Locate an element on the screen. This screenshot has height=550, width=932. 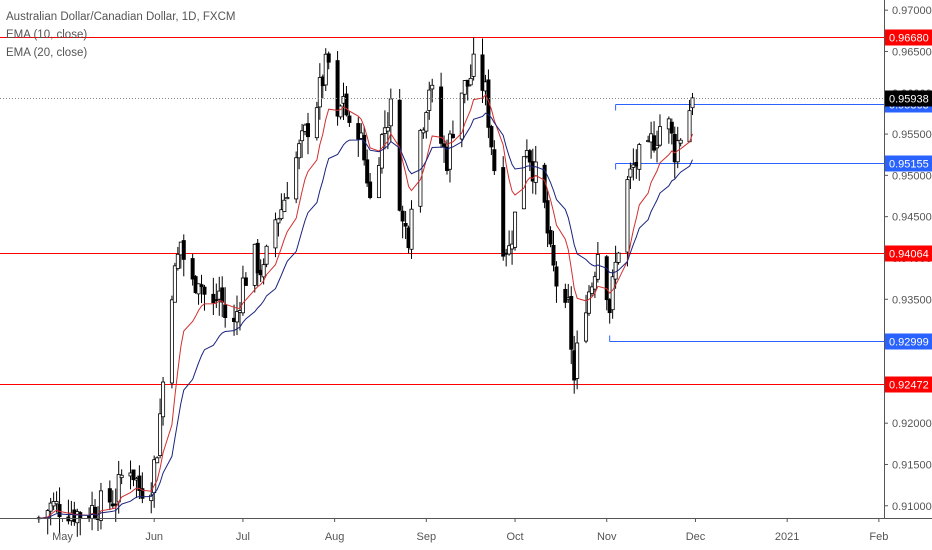
legend-ema20: EMA (20, close) is located at coordinates (47, 53).